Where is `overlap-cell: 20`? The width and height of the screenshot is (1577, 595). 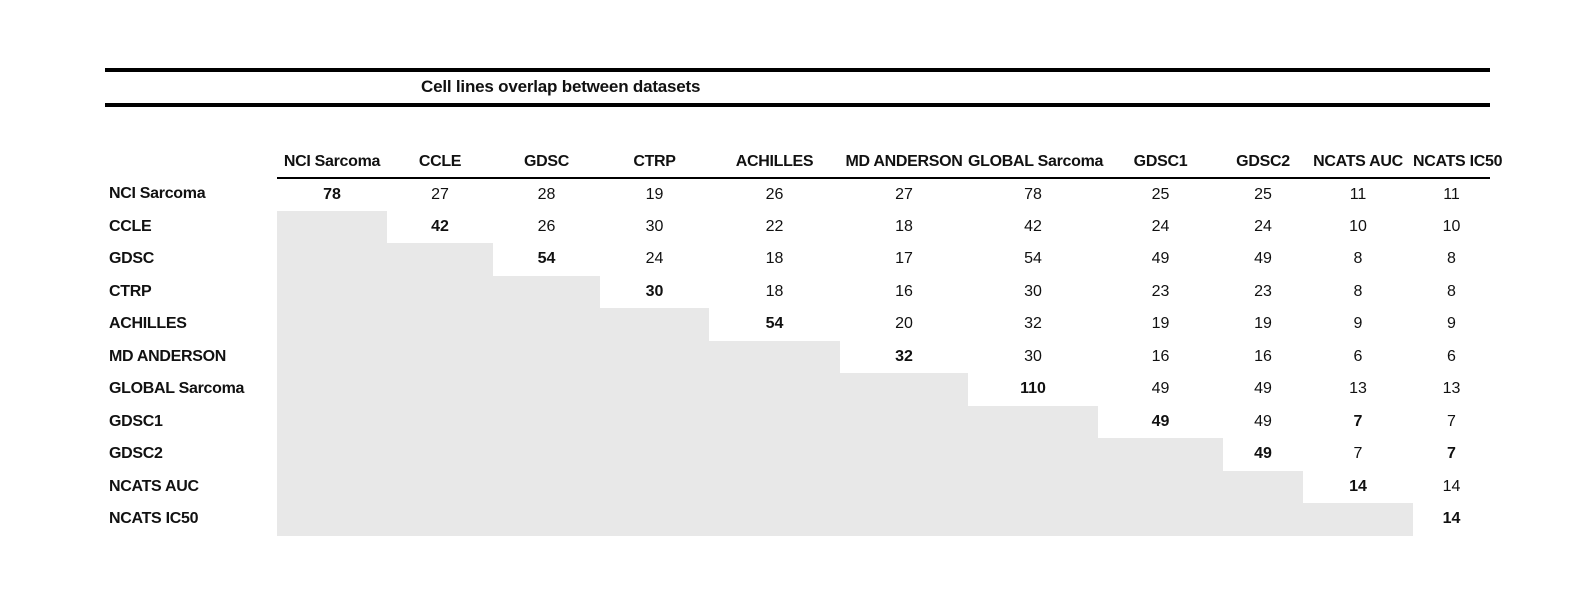
overlap-cell: 20 is located at coordinates (904, 324).